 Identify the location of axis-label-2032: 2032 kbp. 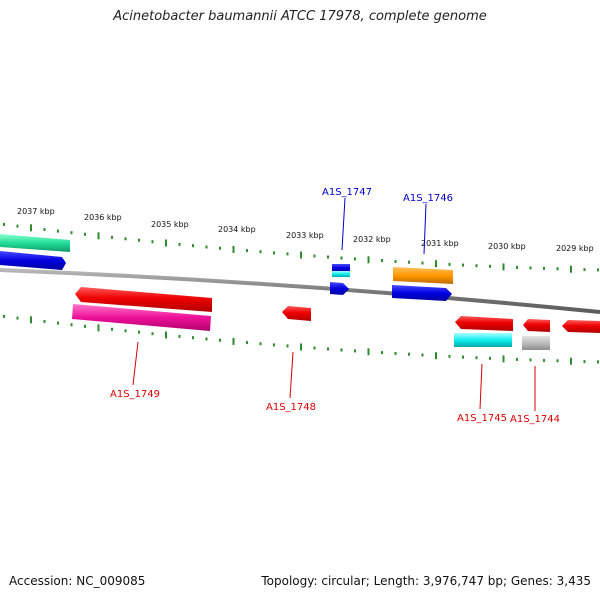
(372, 239).